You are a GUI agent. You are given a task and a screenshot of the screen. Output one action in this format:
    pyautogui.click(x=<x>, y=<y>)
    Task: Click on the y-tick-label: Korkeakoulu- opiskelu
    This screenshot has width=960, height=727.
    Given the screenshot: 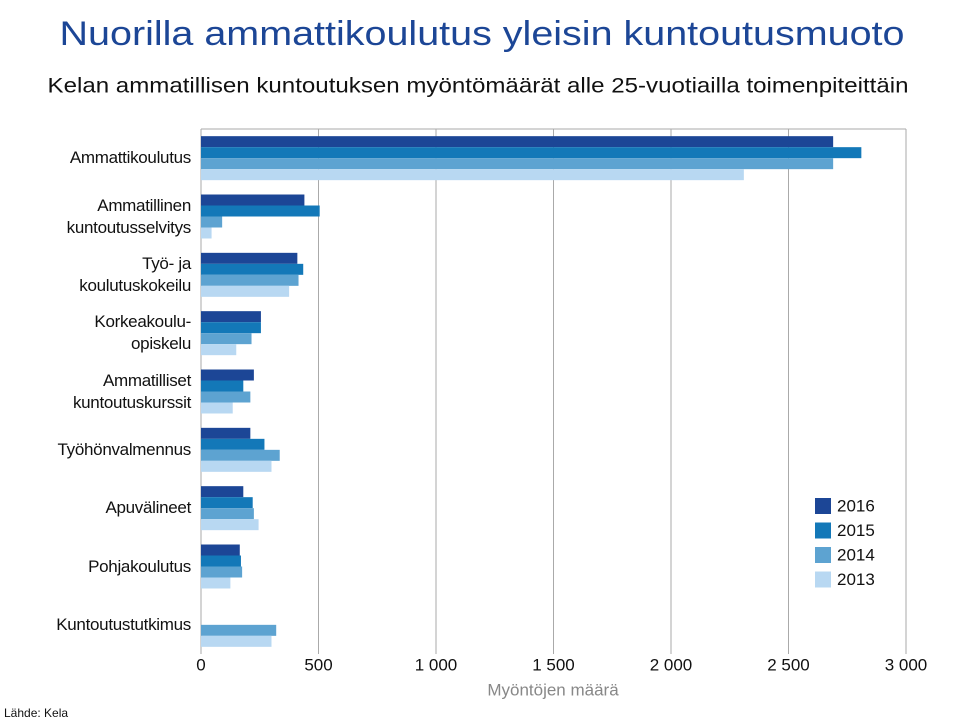 What is the action you would take?
    pyautogui.click(x=142, y=333)
    